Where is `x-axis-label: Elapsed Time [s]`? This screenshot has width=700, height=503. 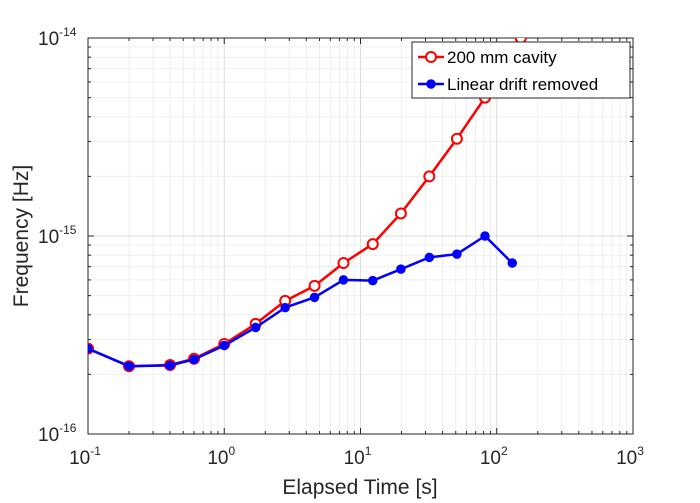 x-axis-label: Elapsed Time [s] is located at coordinates (359, 487).